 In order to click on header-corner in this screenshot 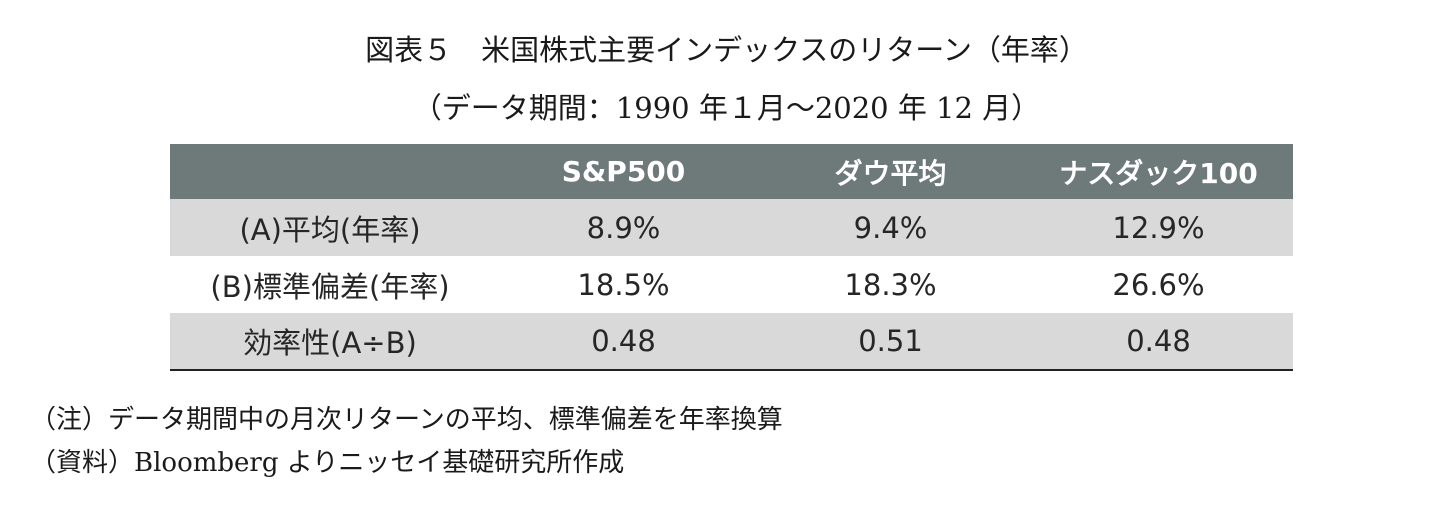, I will do `click(330, 171)`.